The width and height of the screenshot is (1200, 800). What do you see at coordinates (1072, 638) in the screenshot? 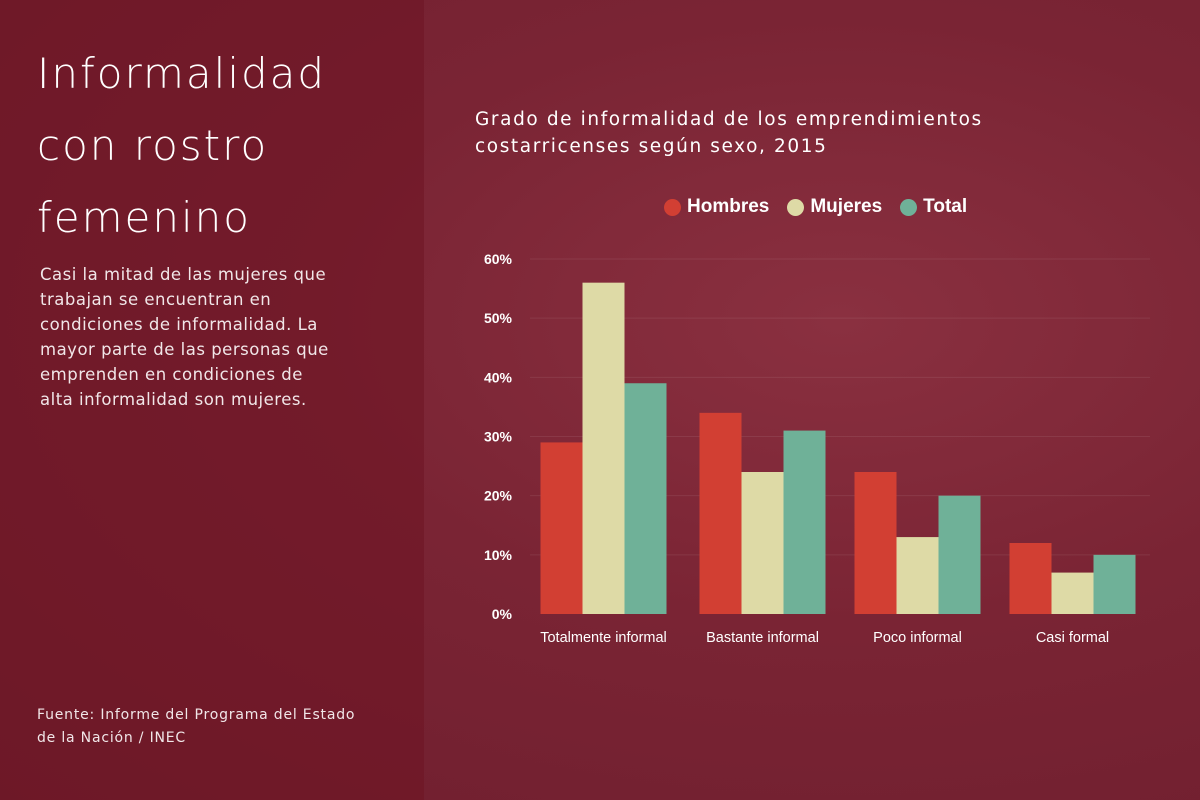
I see `x-tick-label: Casi formal` at bounding box center [1072, 638].